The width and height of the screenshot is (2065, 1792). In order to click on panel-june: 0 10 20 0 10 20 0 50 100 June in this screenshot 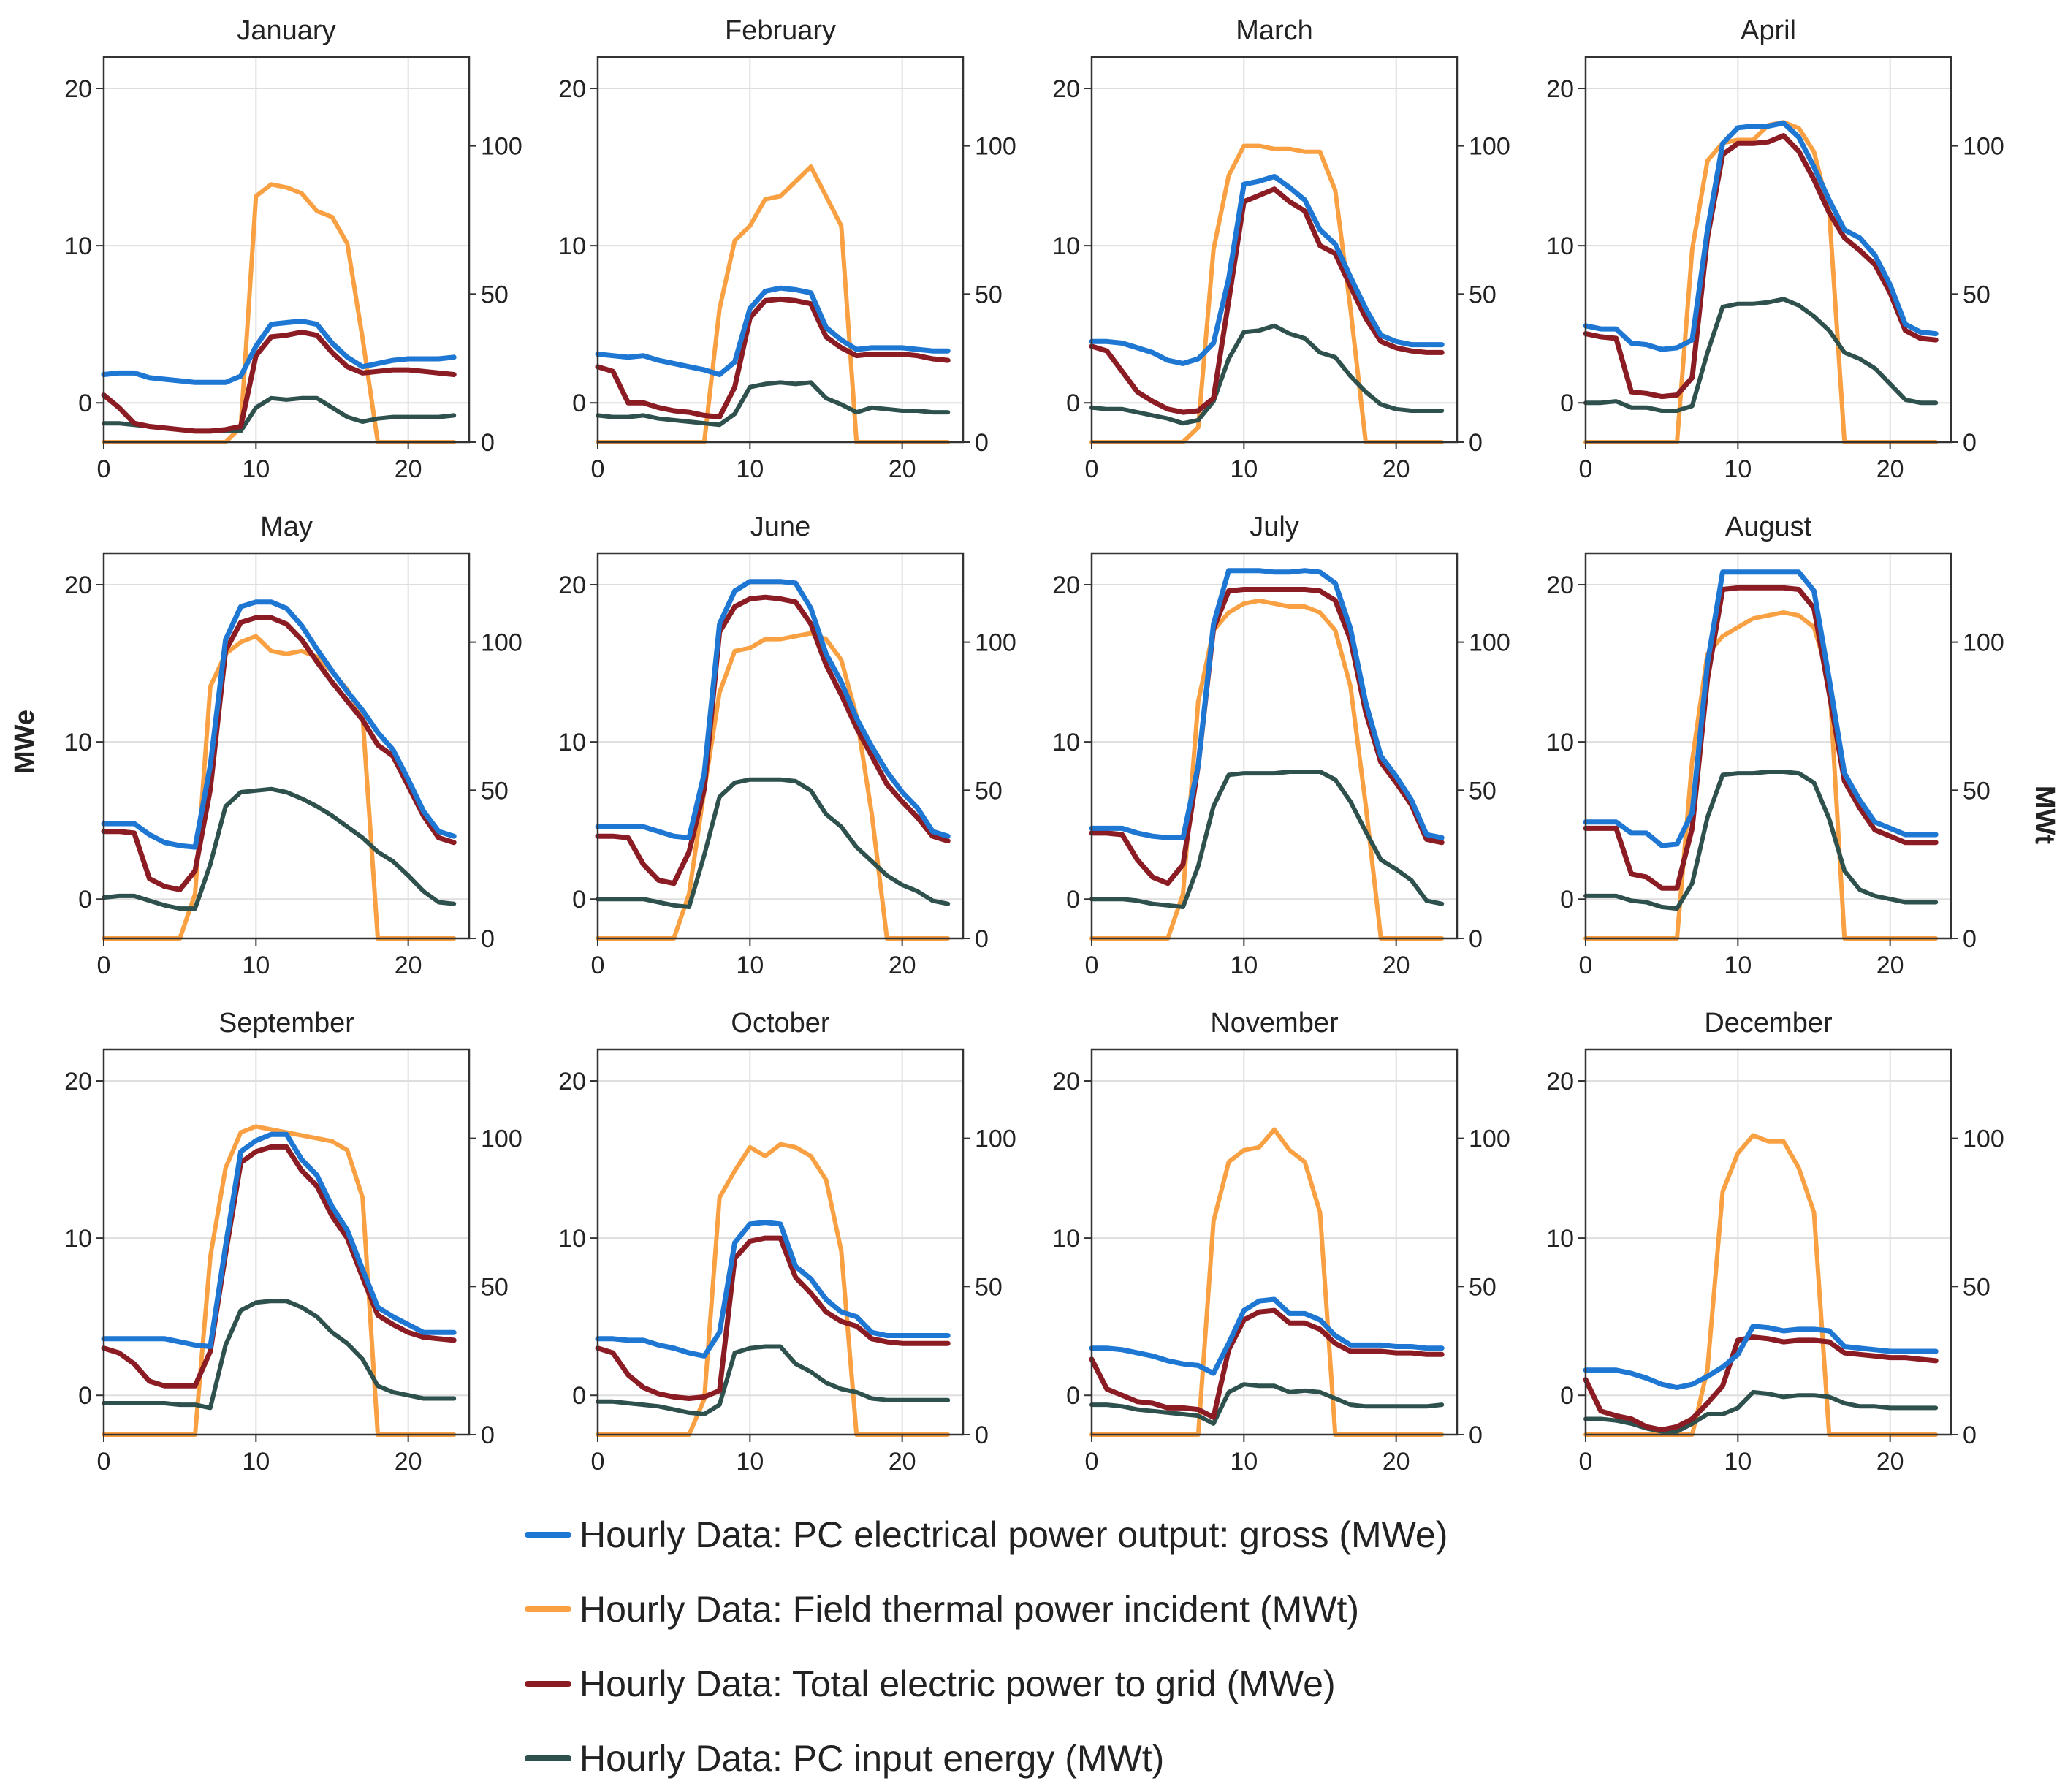, I will do `click(787, 745)`.